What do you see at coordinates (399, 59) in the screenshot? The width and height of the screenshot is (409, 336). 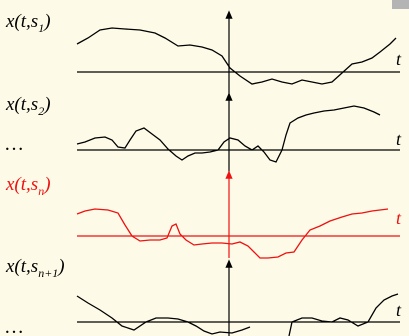 I see `time-axis-label-1: t` at bounding box center [399, 59].